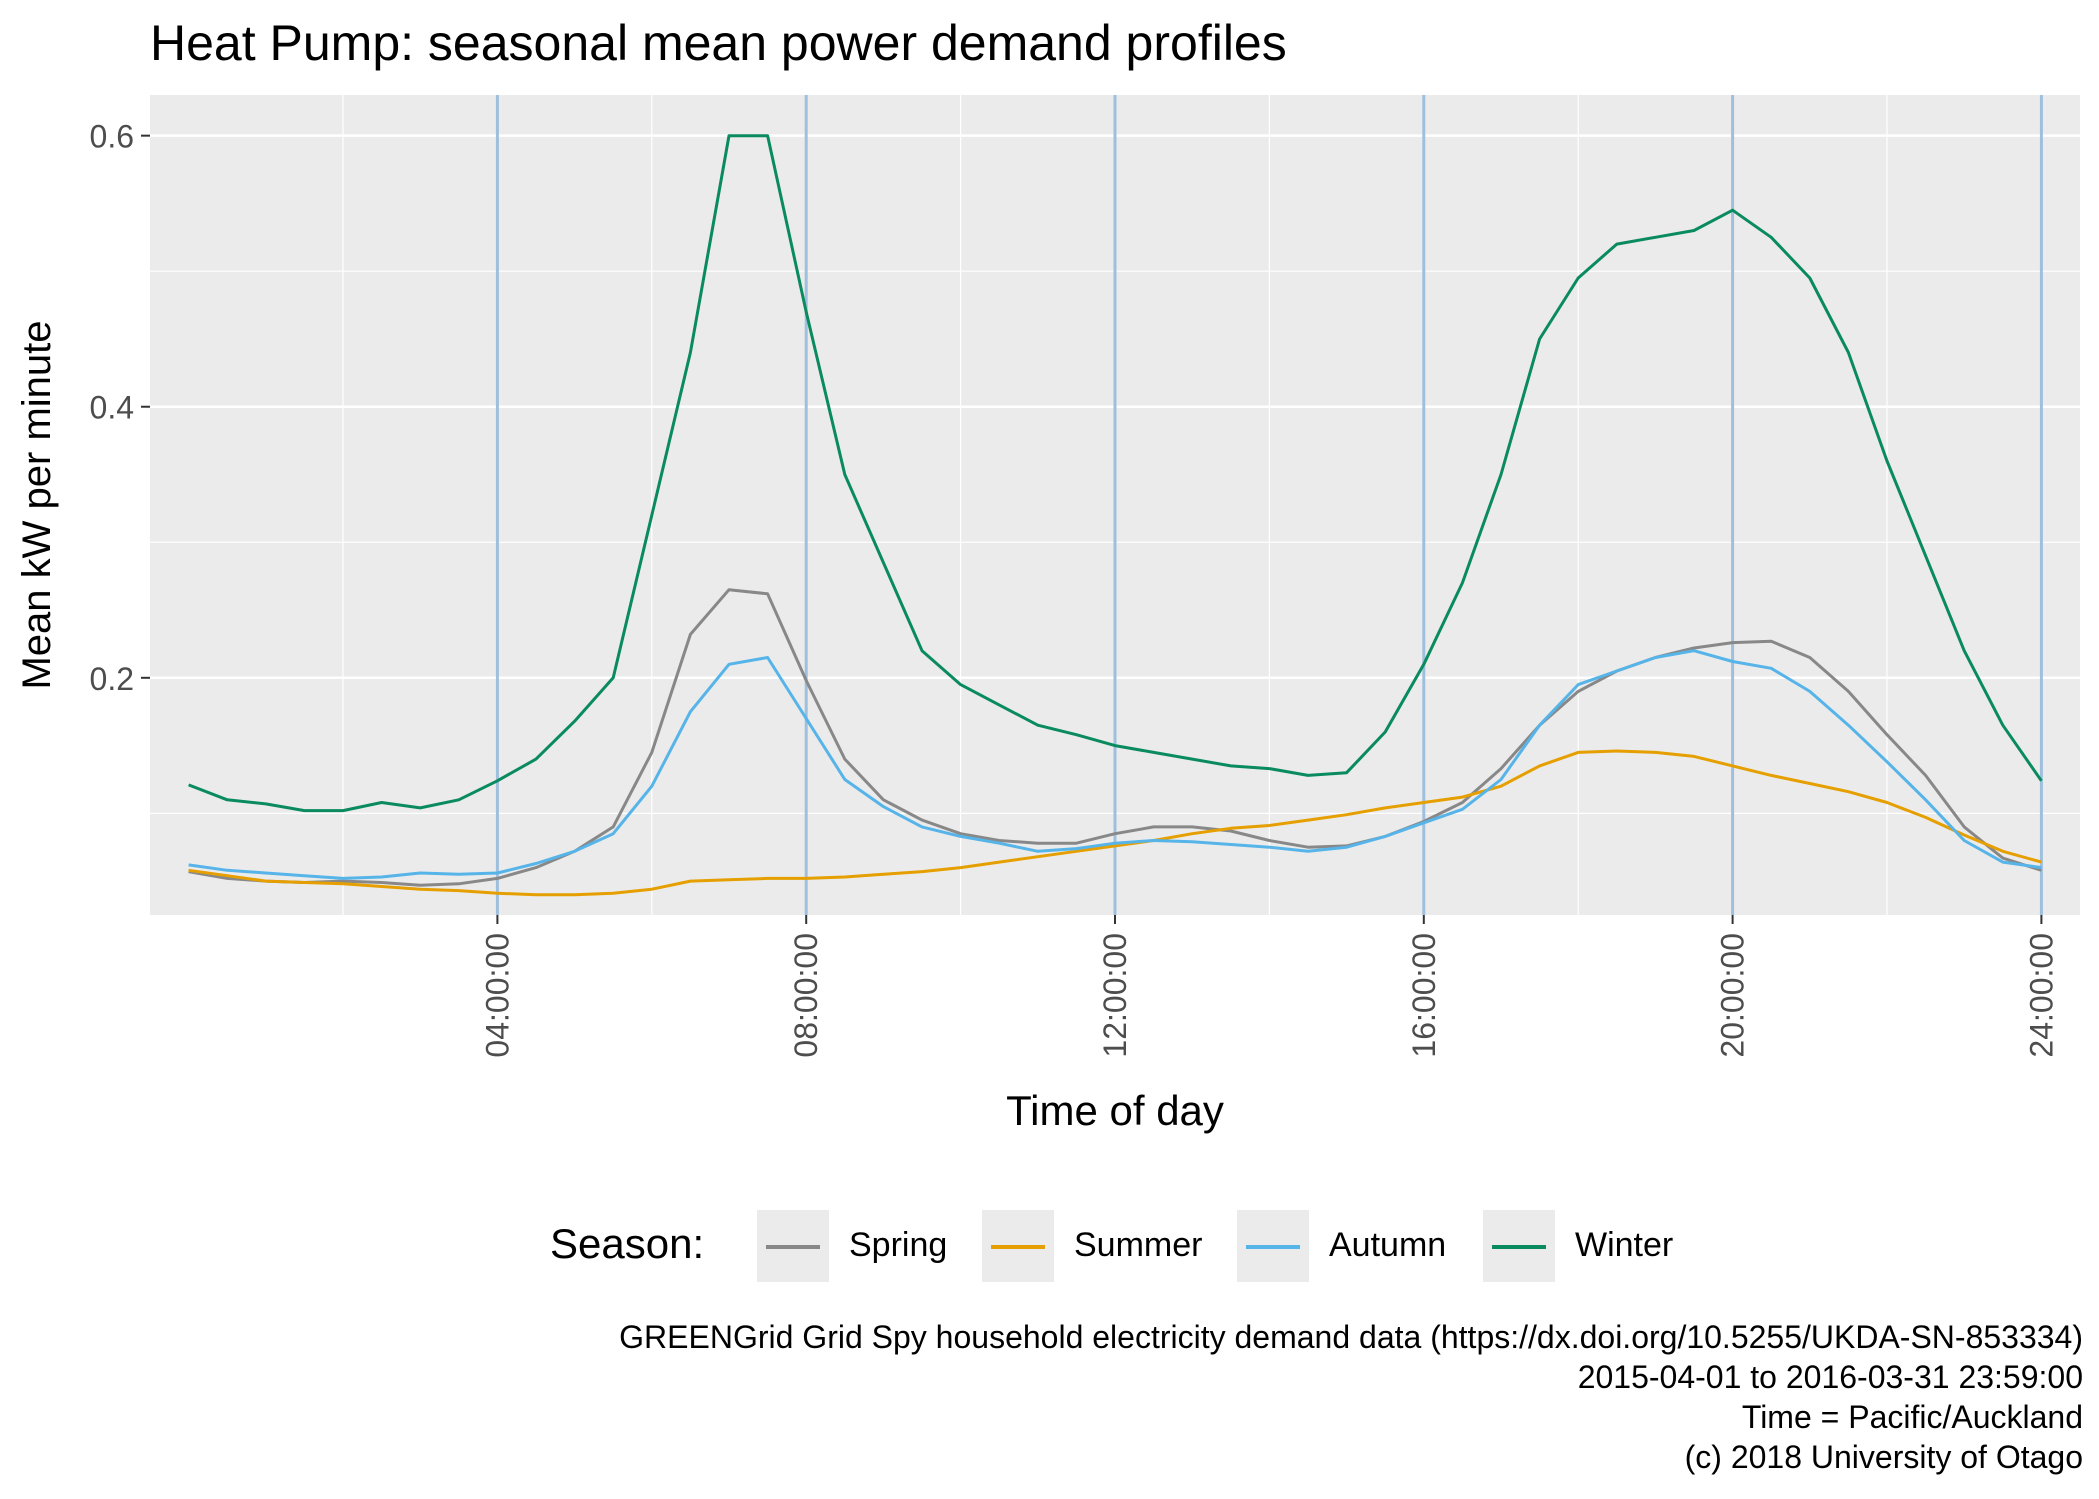 This screenshot has height=1499, width=2099. I want to click on x-tick-label: 24:00:00, so click(2041, 995).